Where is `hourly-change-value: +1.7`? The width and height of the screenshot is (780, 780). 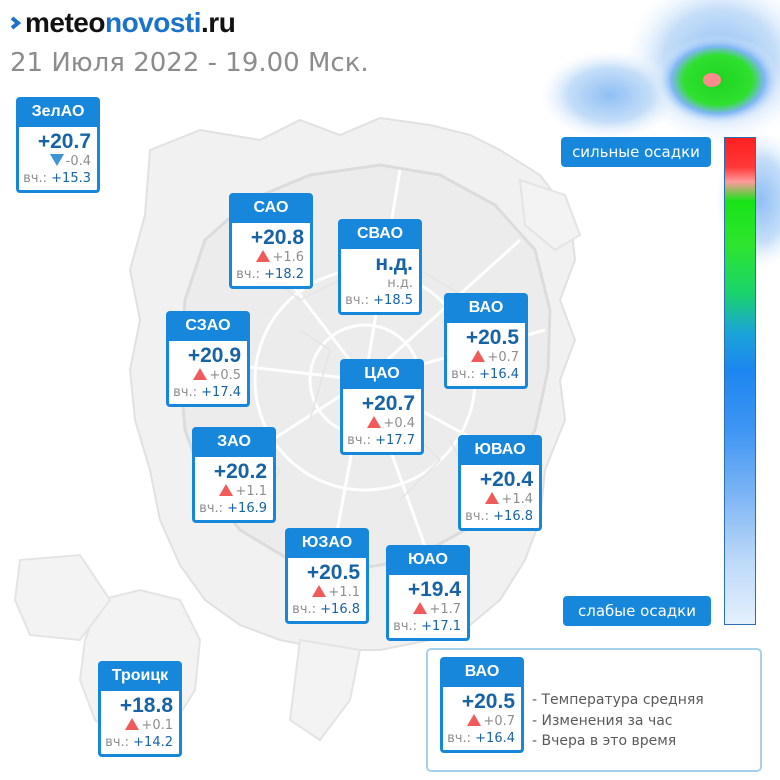 hourly-change-value: +1.7 is located at coordinates (445, 609).